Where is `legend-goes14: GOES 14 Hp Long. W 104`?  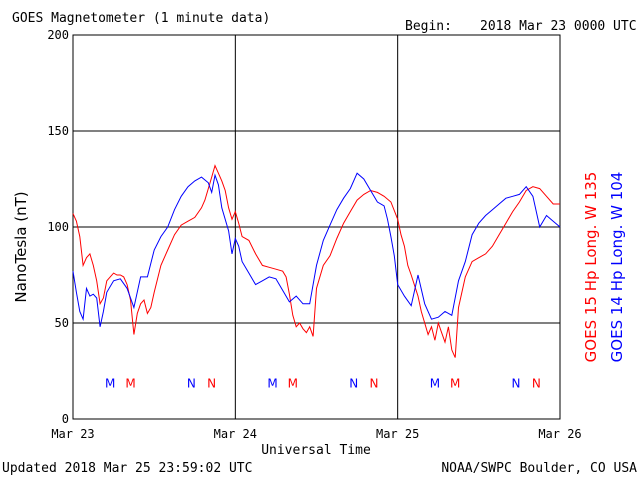
legend-goes14: GOES 14 Hp Long. W 104 is located at coordinates (617, 267).